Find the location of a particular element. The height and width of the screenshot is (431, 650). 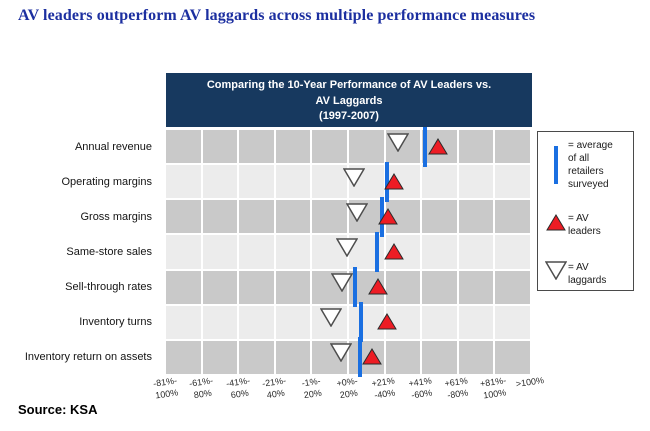

legend-item-label: = AV leaders is located at coordinates (584, 225).